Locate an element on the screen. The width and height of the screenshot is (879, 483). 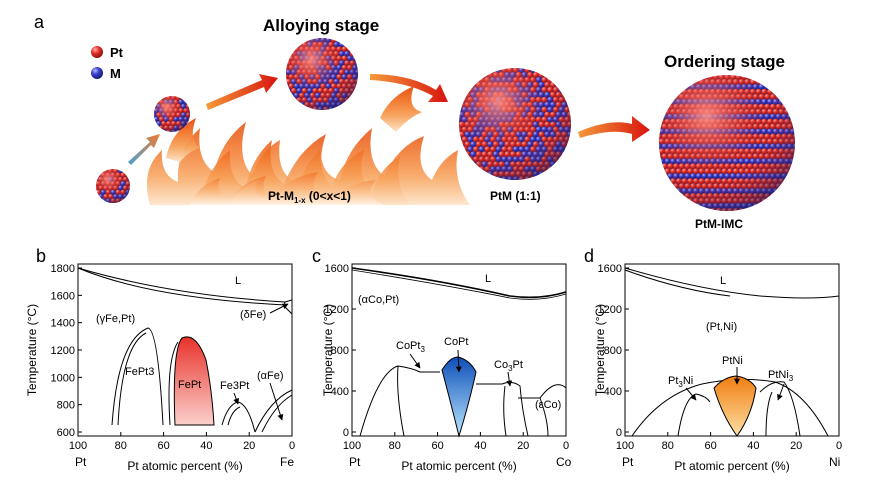
y-ticks: 1800 1600 1400 1200 1000 800 600 is located at coordinates (66, 351).